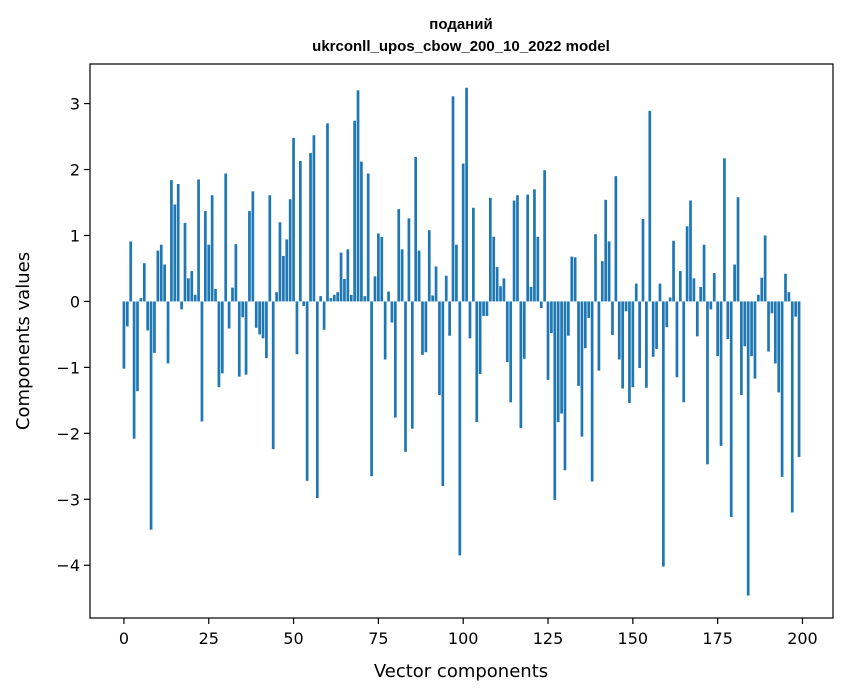  I want to click on y-tick-label: 1, so click(75, 235).